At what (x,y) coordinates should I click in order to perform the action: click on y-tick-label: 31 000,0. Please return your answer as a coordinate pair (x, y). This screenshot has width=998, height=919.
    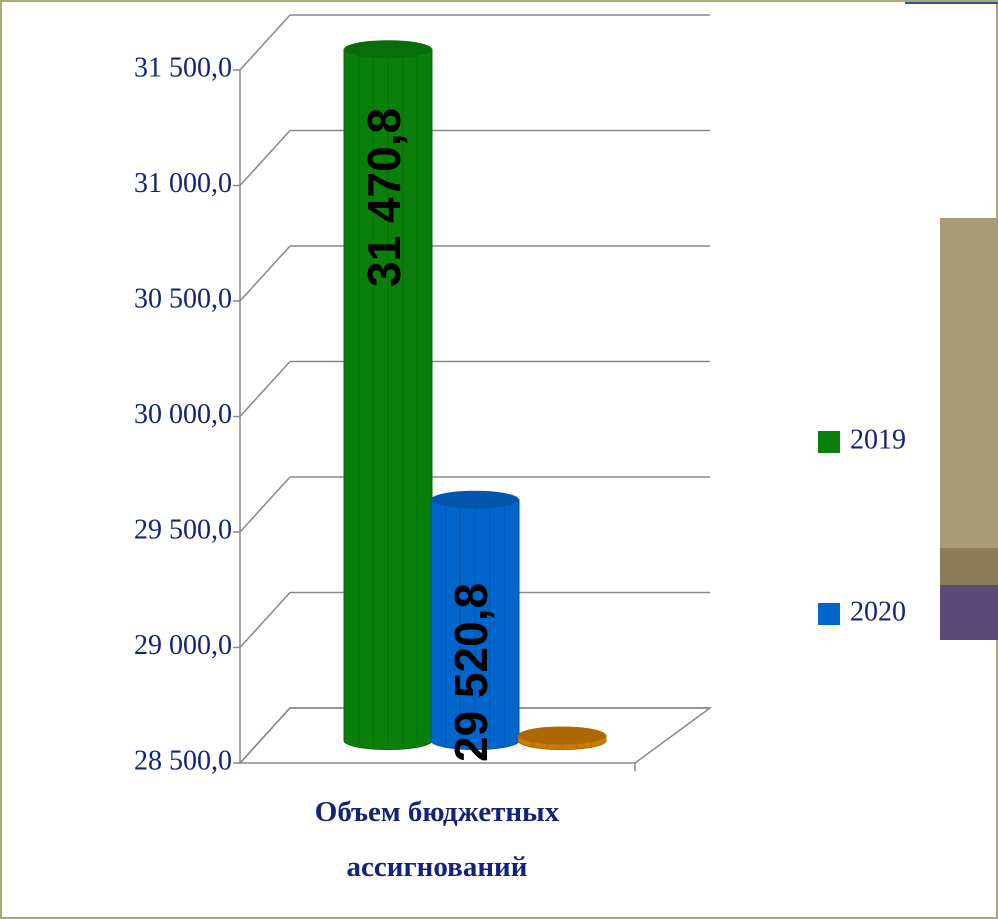
    Looking at the image, I should click on (183, 183).